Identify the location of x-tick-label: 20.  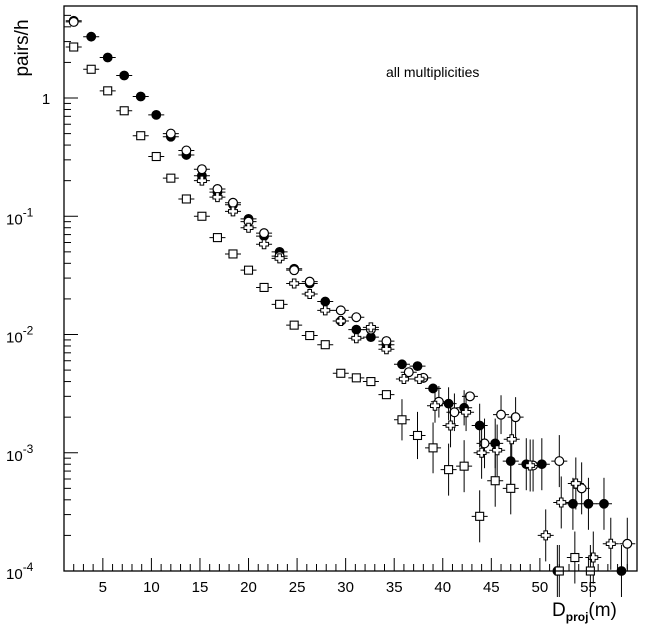
(248, 587).